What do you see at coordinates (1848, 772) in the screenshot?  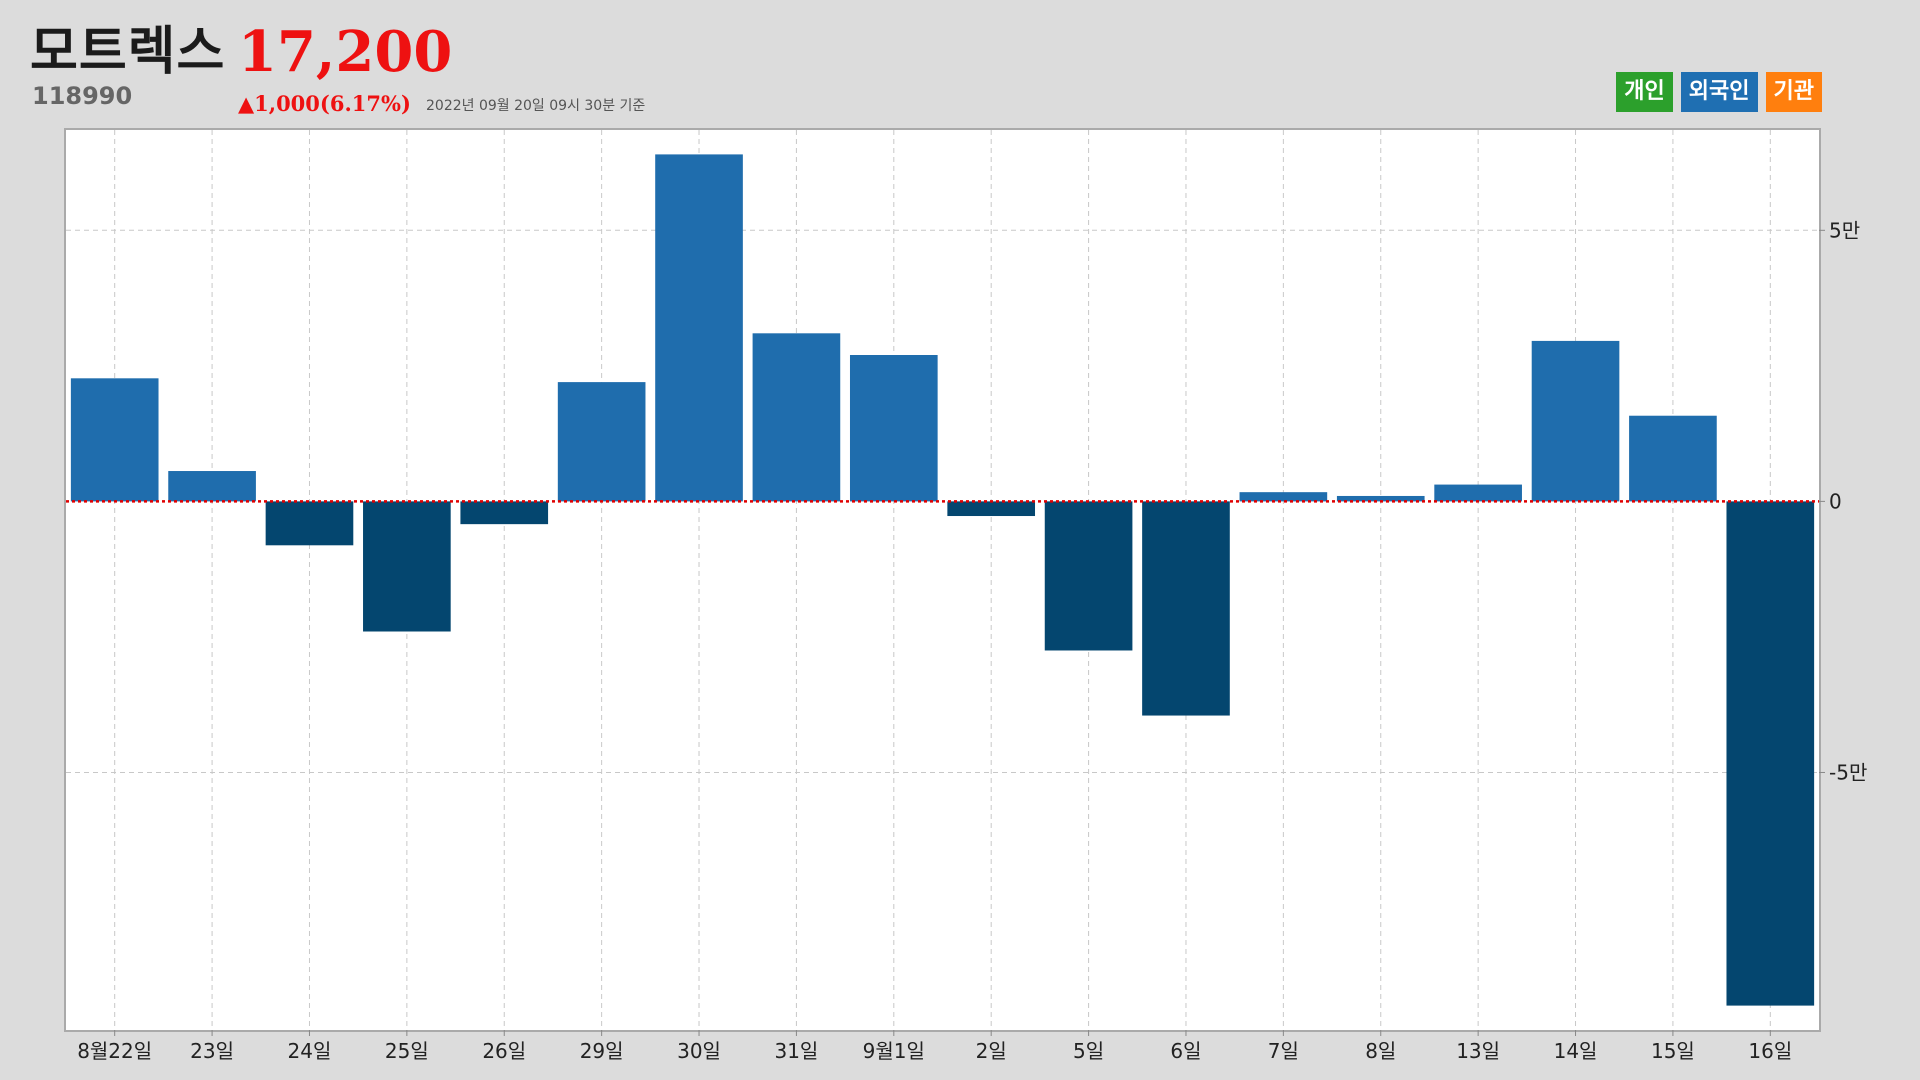 I see `y-tick-label: -5만` at bounding box center [1848, 772].